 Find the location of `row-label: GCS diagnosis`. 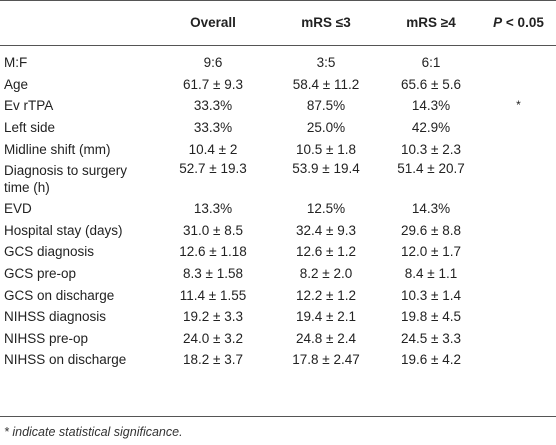

row-label: GCS diagnosis is located at coordinates (77, 252).